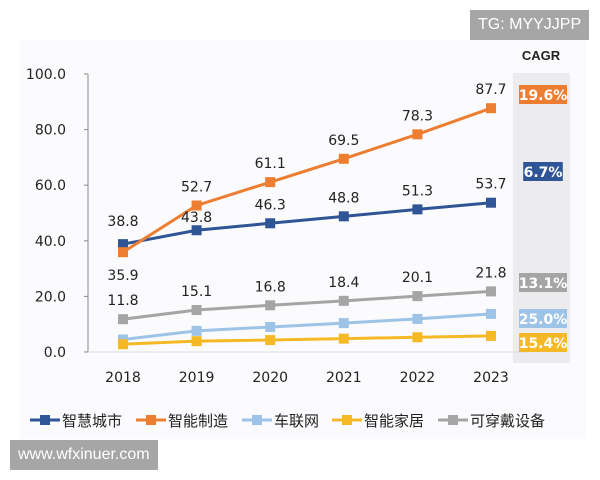 This screenshot has width=600, height=480. What do you see at coordinates (343, 141) in the screenshot?
I see `data-label: 69.5` at bounding box center [343, 141].